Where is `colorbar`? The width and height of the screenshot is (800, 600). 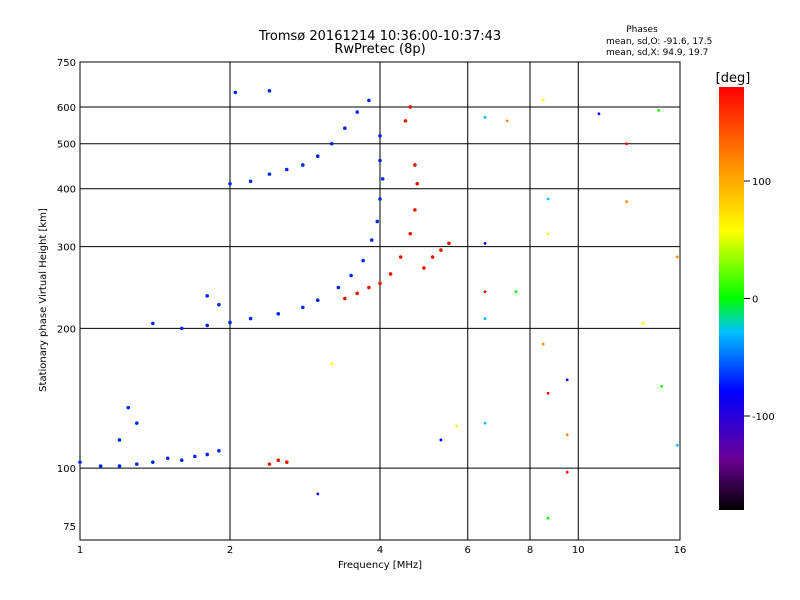 colorbar is located at coordinates (731, 298).